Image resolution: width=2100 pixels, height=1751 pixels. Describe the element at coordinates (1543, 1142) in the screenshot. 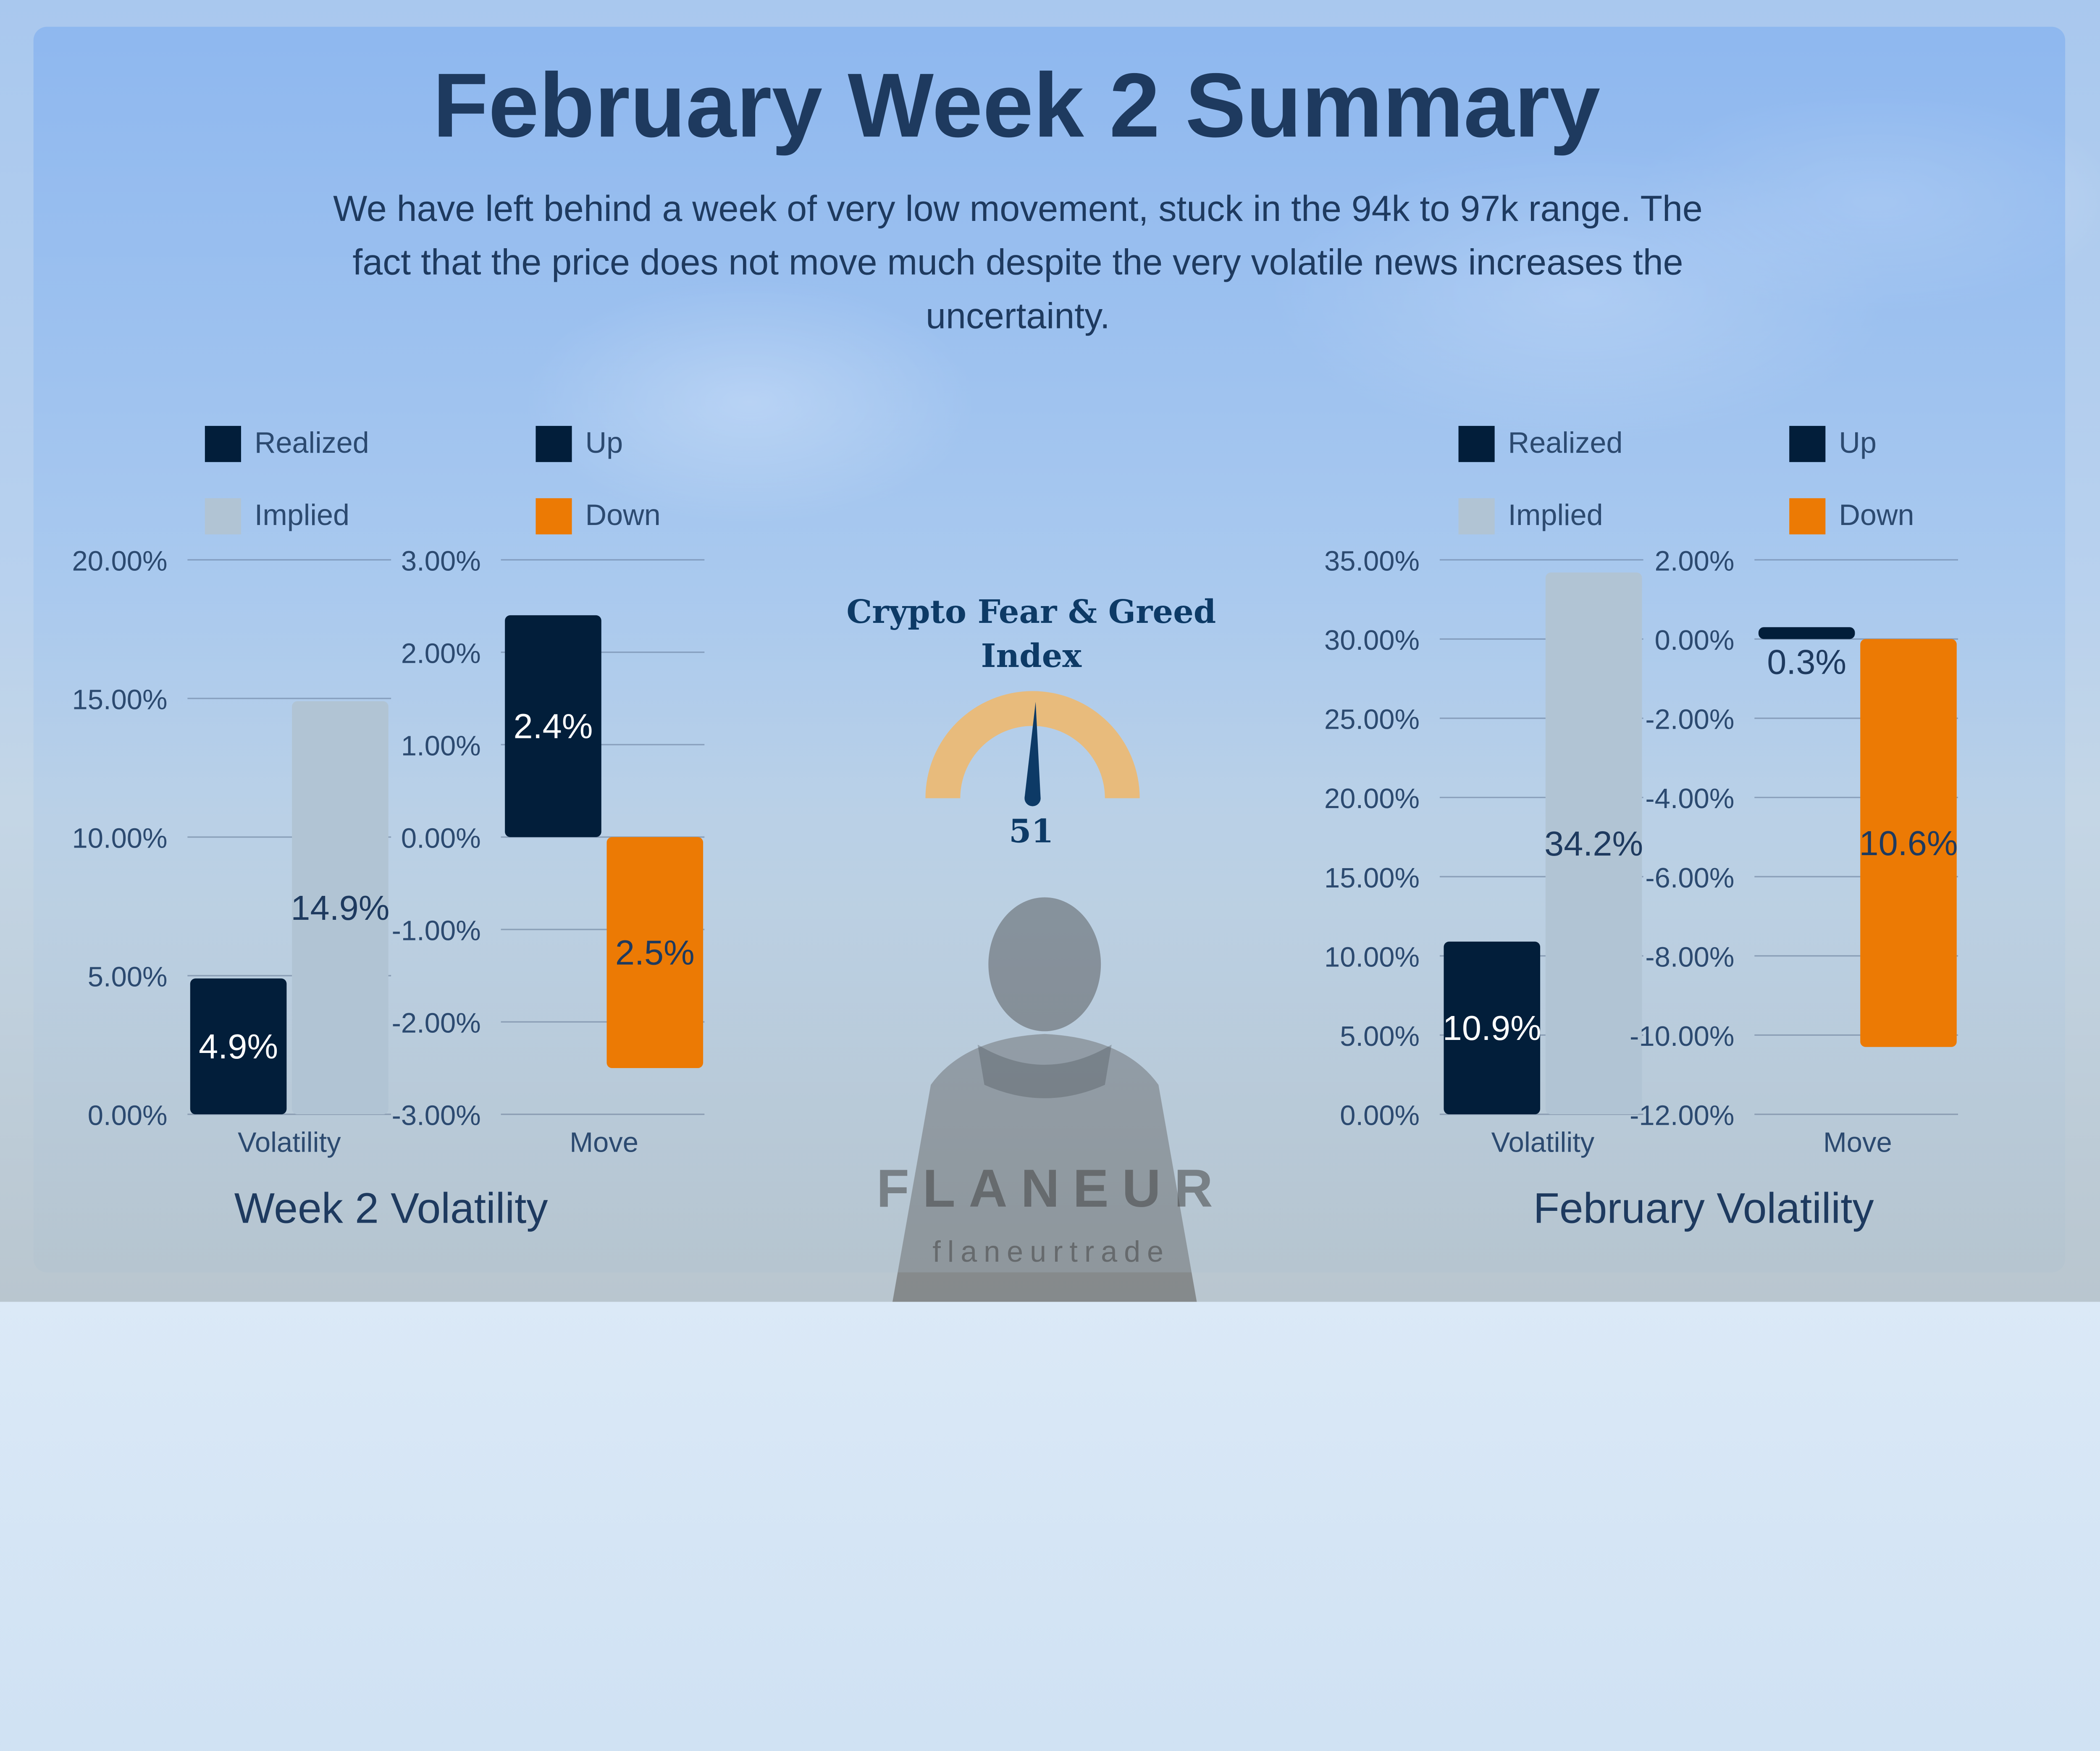

I see `february-volatility-category-label: Volatility` at that location.